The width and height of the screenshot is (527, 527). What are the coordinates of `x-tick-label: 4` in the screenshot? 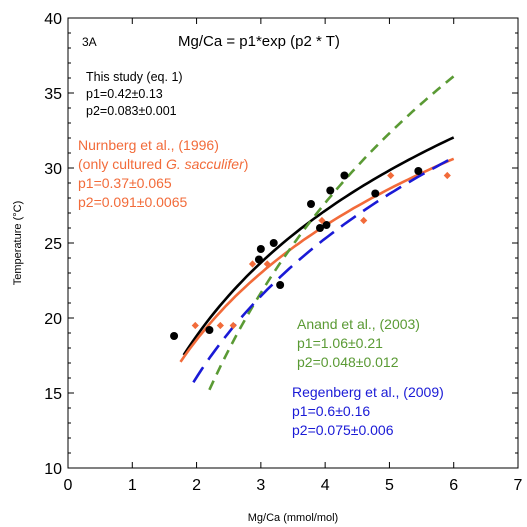 It's located at (325, 485).